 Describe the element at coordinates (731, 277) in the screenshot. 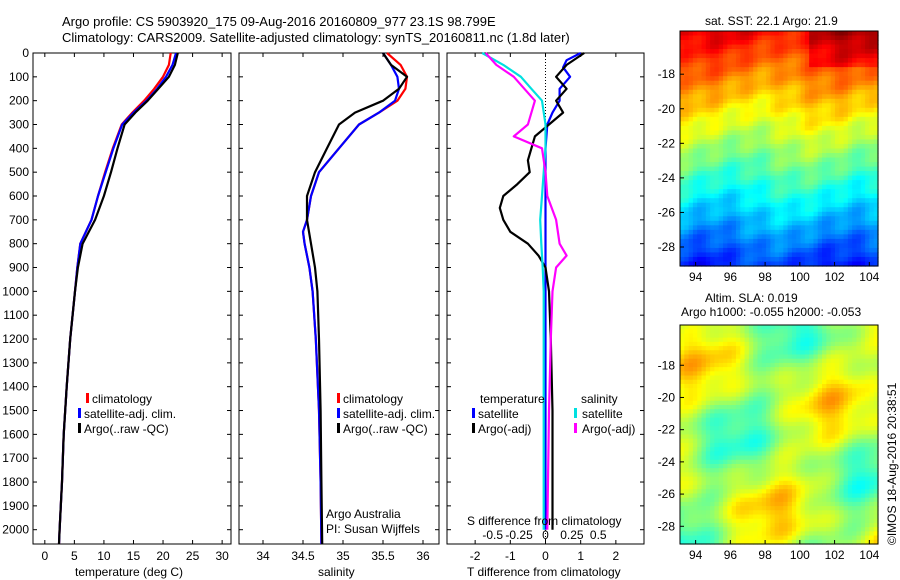

I see `x-tick-label: 96` at that location.